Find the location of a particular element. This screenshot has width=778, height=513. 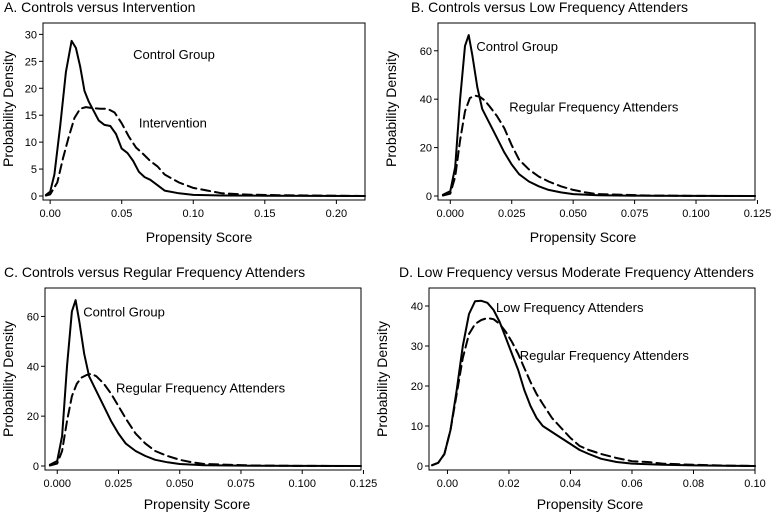

panel-d-y-tick-label: 30 is located at coordinates (417, 347).